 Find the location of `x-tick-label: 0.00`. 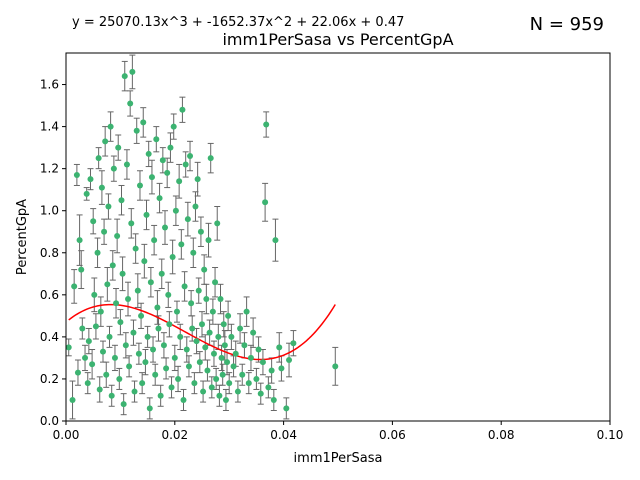

x-tick-label: 0.00 is located at coordinates (66, 435).